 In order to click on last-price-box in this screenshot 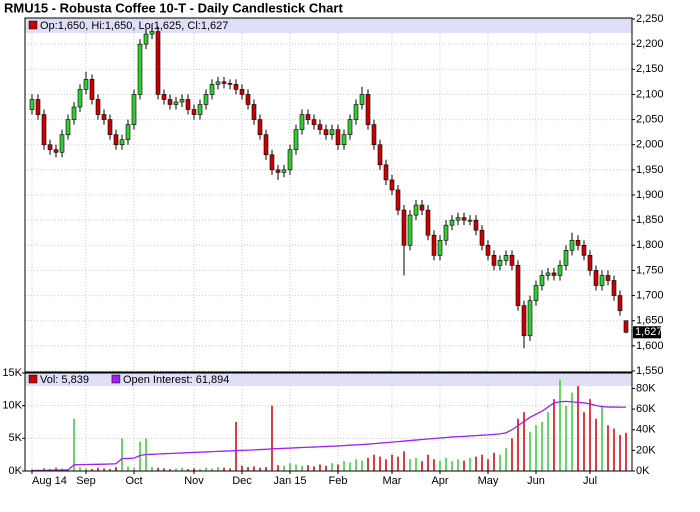, I will do `click(647, 332)`.